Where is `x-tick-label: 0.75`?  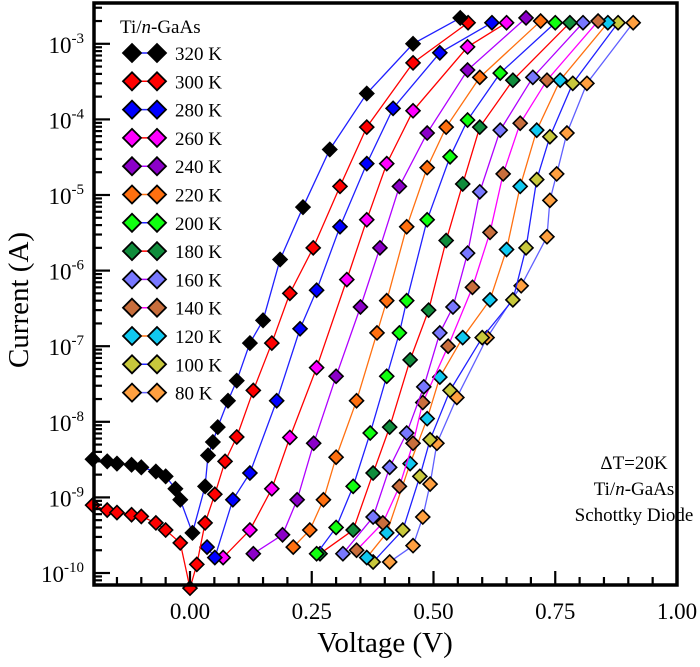 x-tick-label: 0.75 is located at coordinates (555, 611).